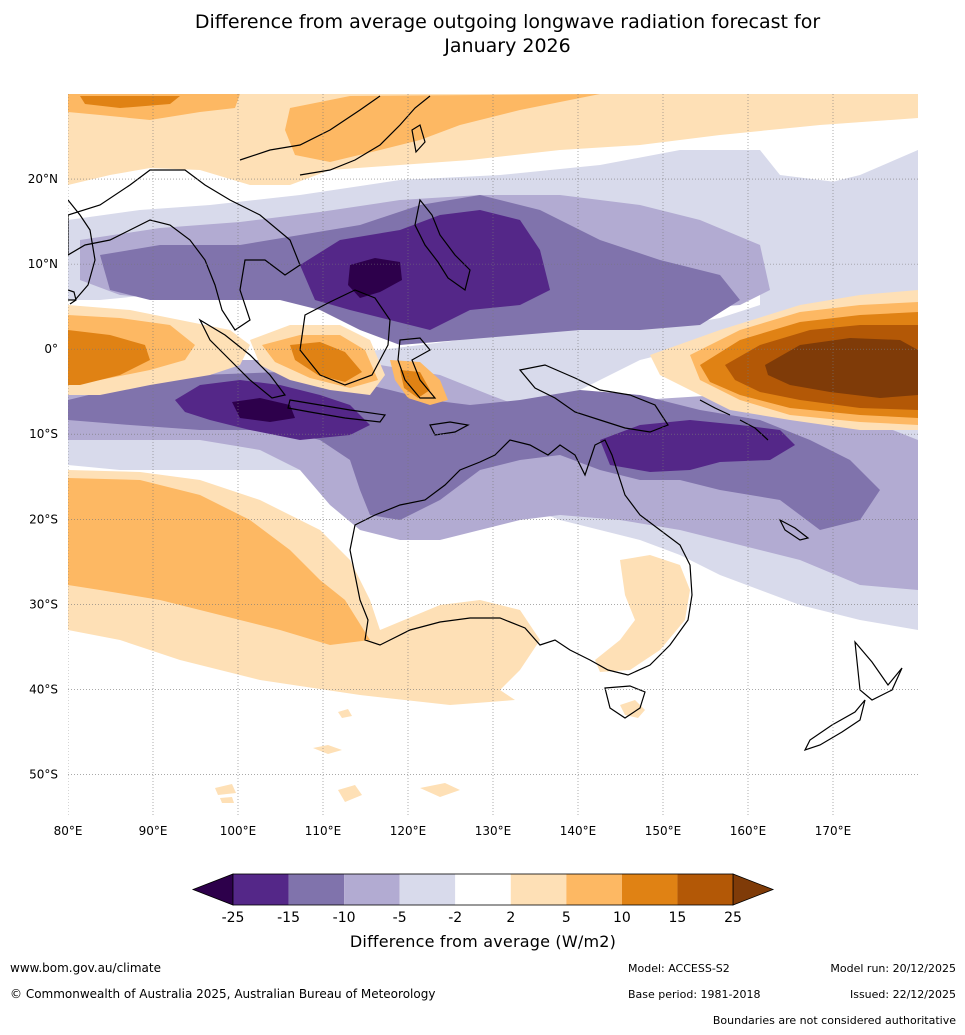 This screenshot has width=965, height=1035. I want to click on coastline-australia, so click(521, 557).